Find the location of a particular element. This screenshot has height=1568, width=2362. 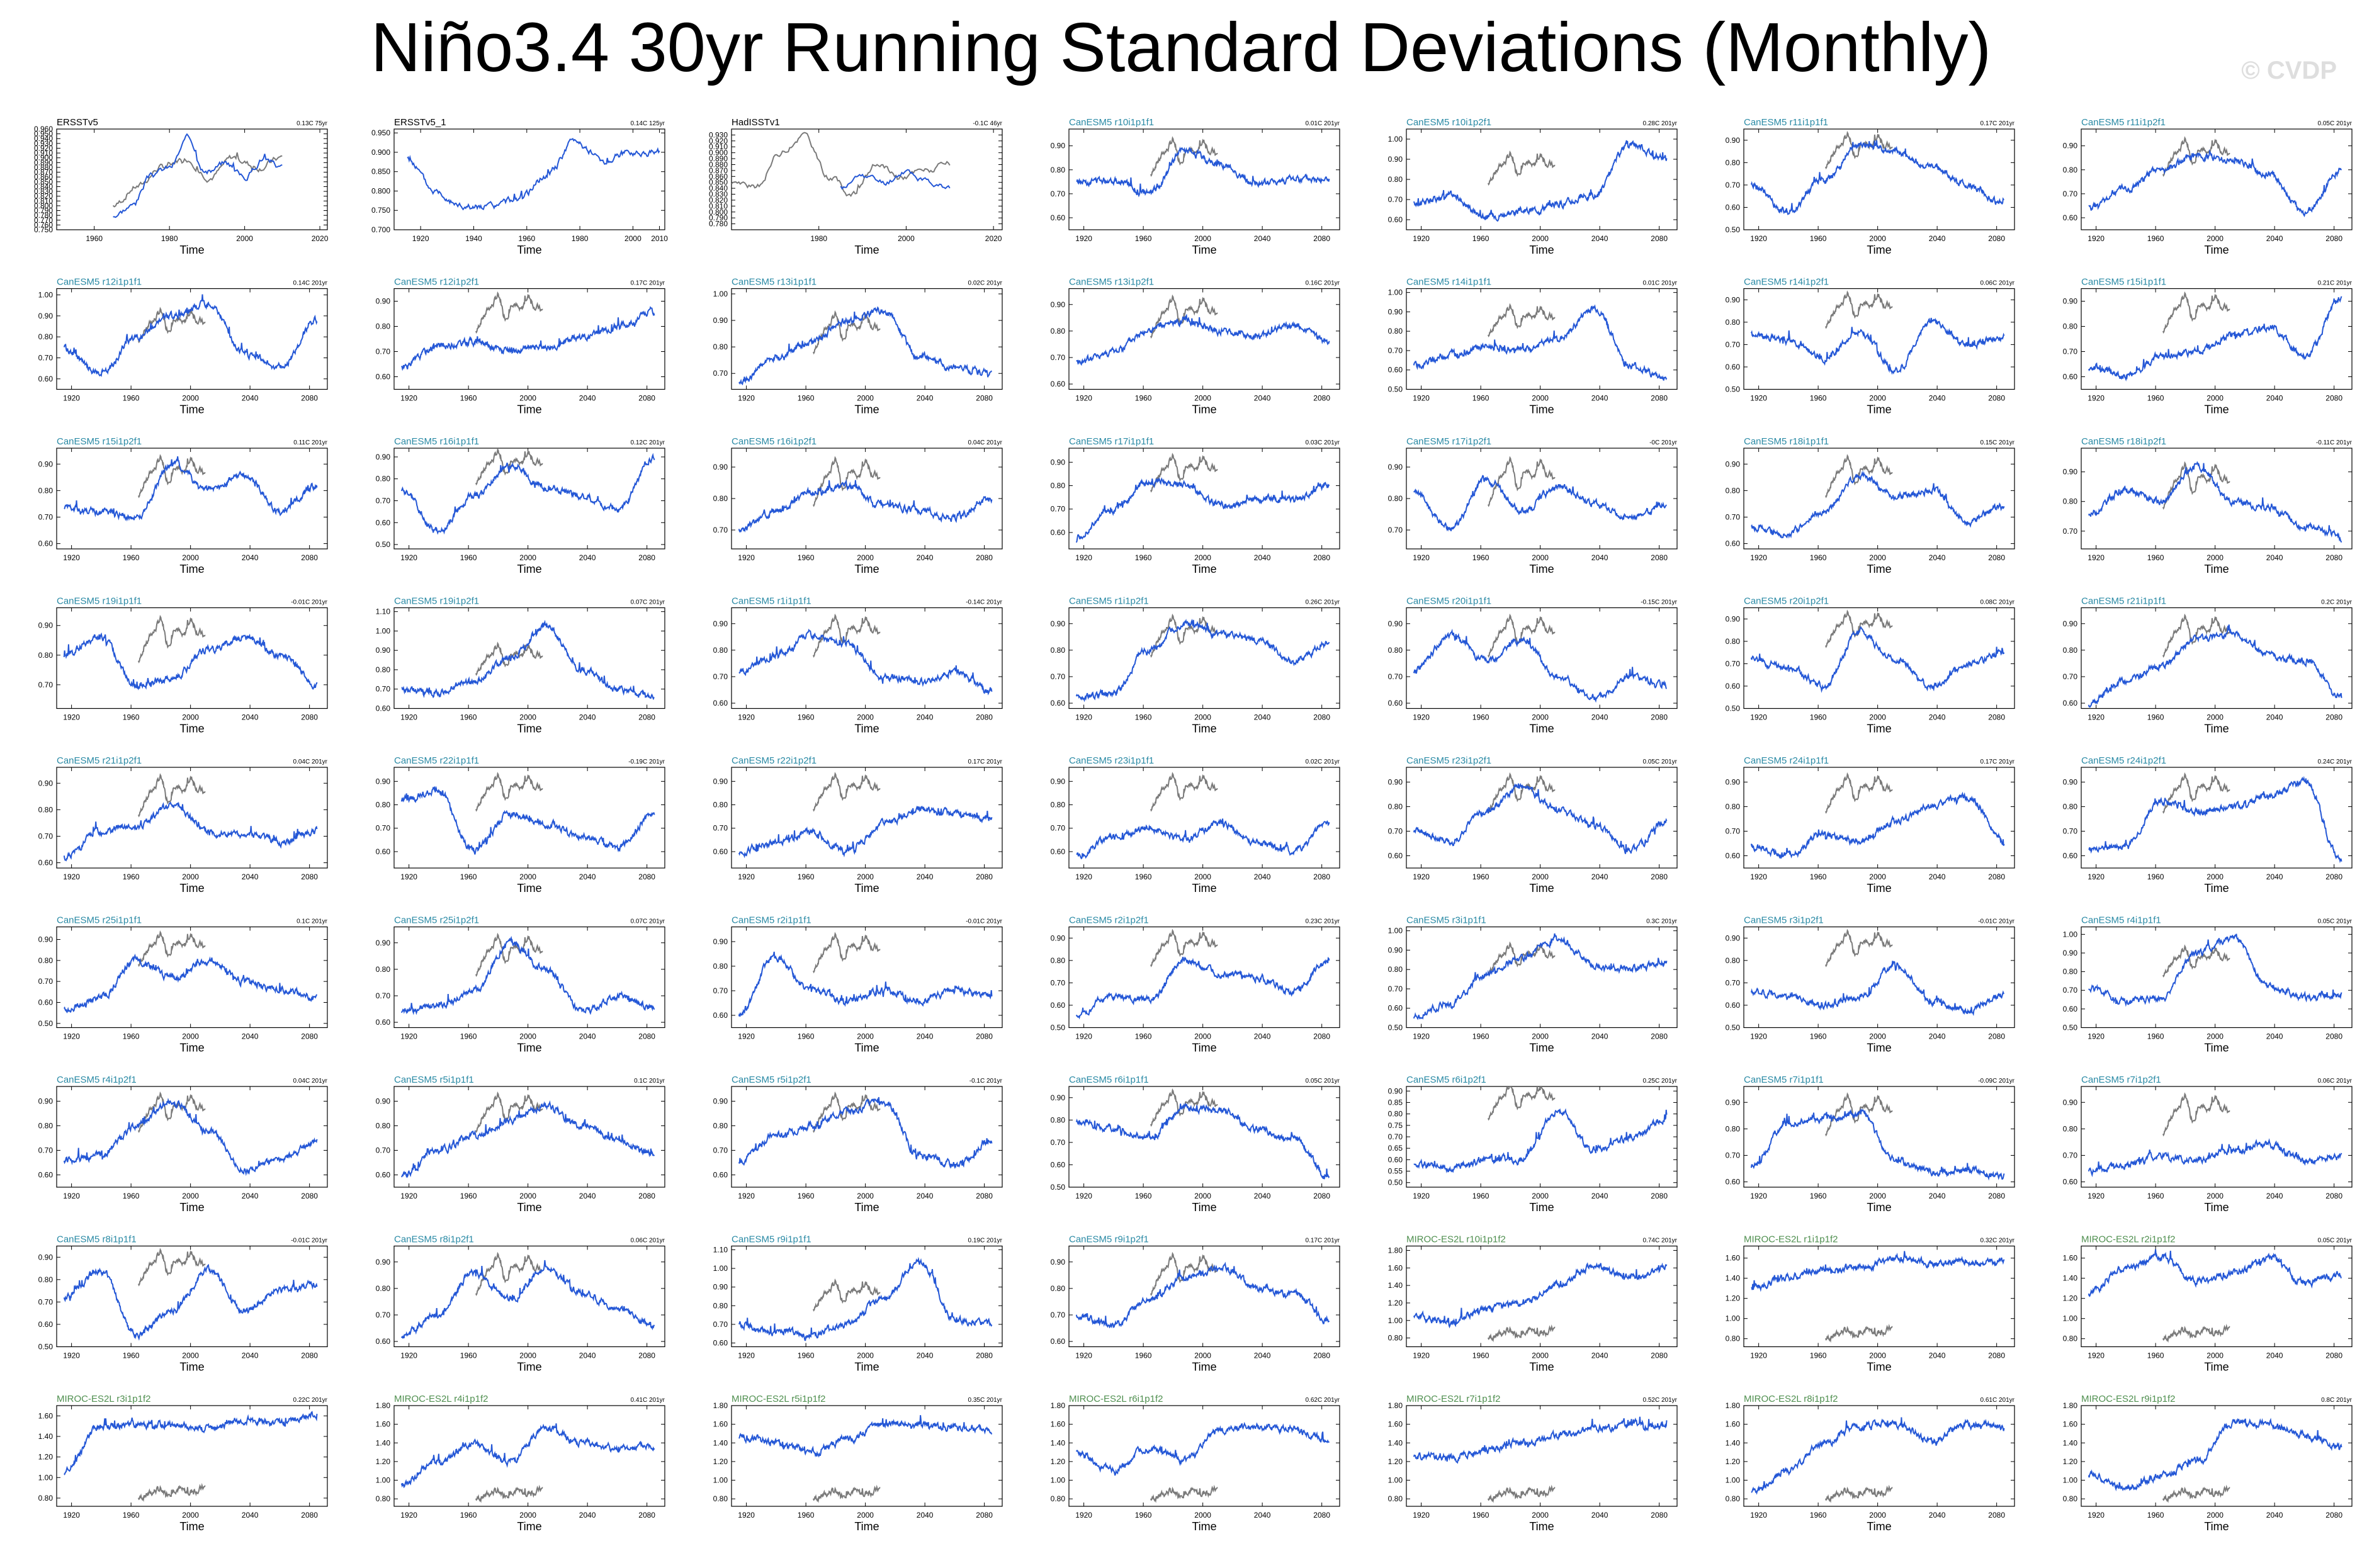

panel-title: CanESM5 r7i1p2f1 is located at coordinates (2121, 1080).